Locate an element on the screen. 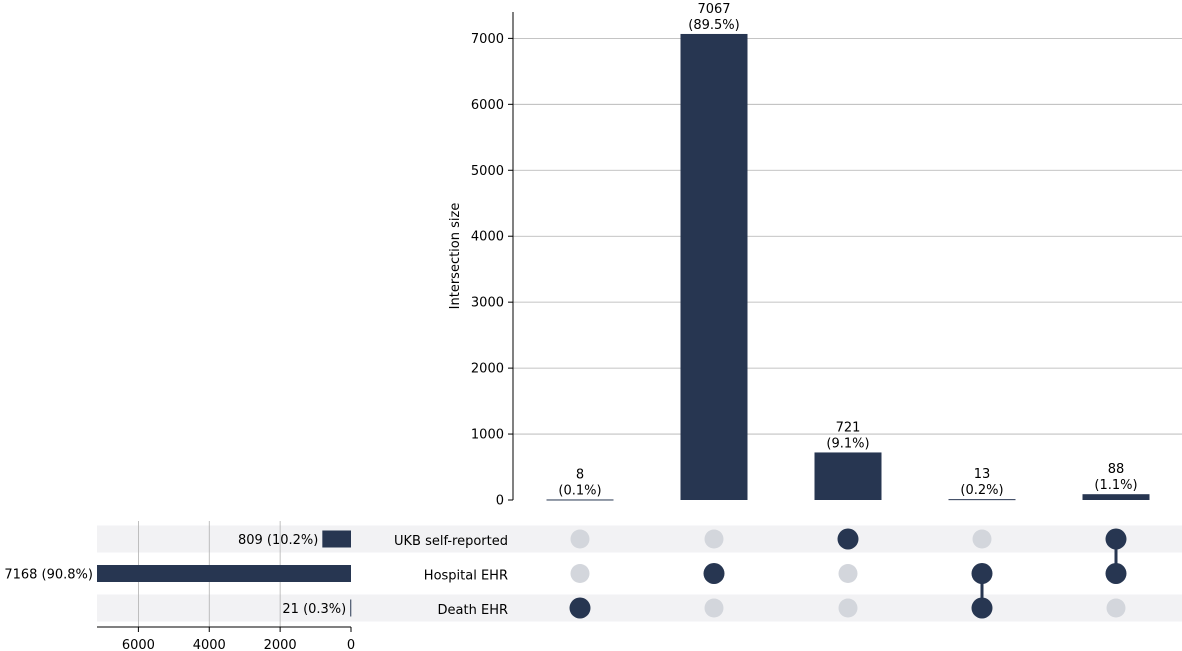 This screenshot has width=1182, height=651. intersection-count-label: 13 is located at coordinates (982, 474).